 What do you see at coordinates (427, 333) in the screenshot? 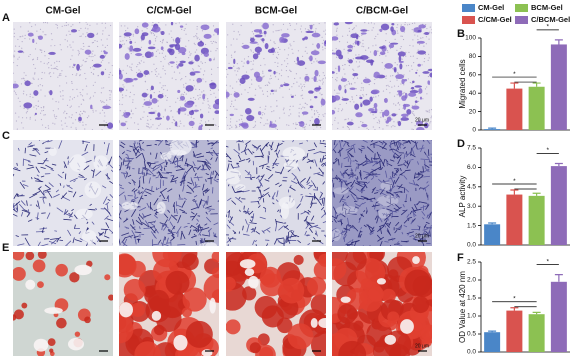
I see `nodule` at bounding box center [427, 333].